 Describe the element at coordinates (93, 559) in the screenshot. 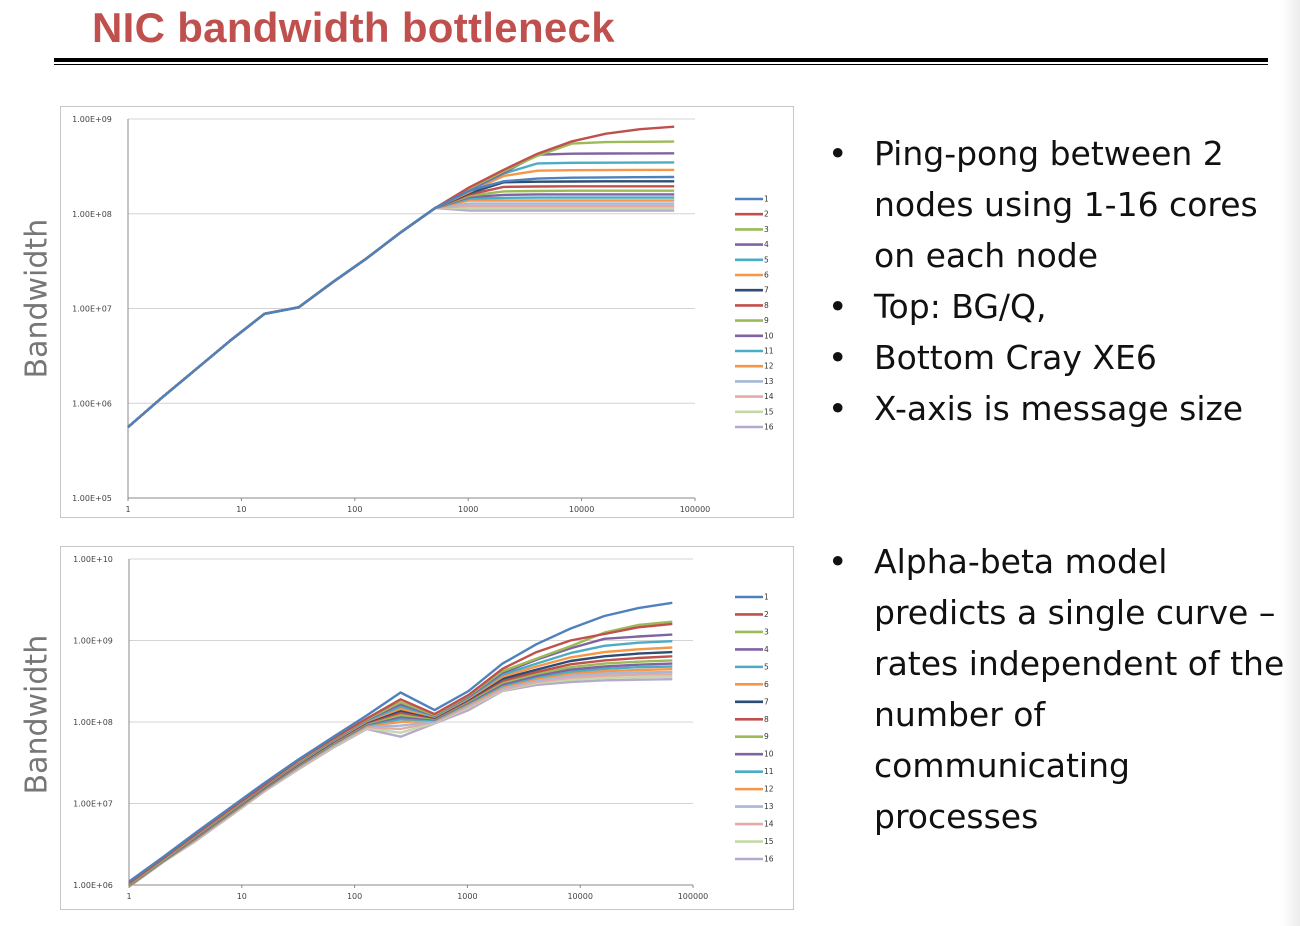

I see `y-tick-label: 1.00E+10` at that location.